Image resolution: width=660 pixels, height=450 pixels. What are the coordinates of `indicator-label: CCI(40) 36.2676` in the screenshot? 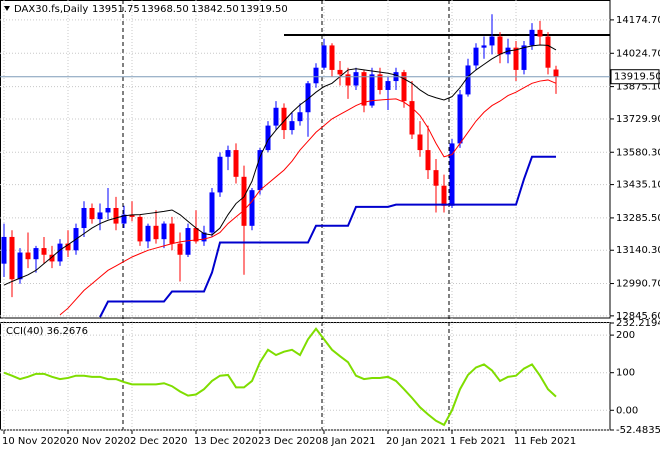 It's located at (47, 331).